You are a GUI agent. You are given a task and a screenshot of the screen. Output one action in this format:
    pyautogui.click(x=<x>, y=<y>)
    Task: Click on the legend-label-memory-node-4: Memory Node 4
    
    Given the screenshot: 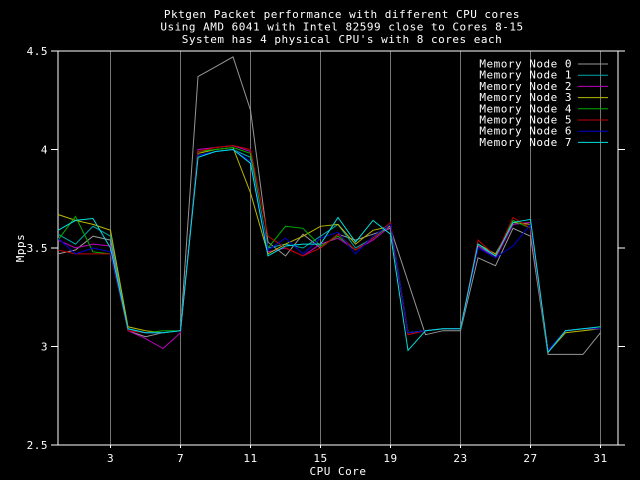 What is the action you would take?
    pyautogui.click(x=525, y=108)
    